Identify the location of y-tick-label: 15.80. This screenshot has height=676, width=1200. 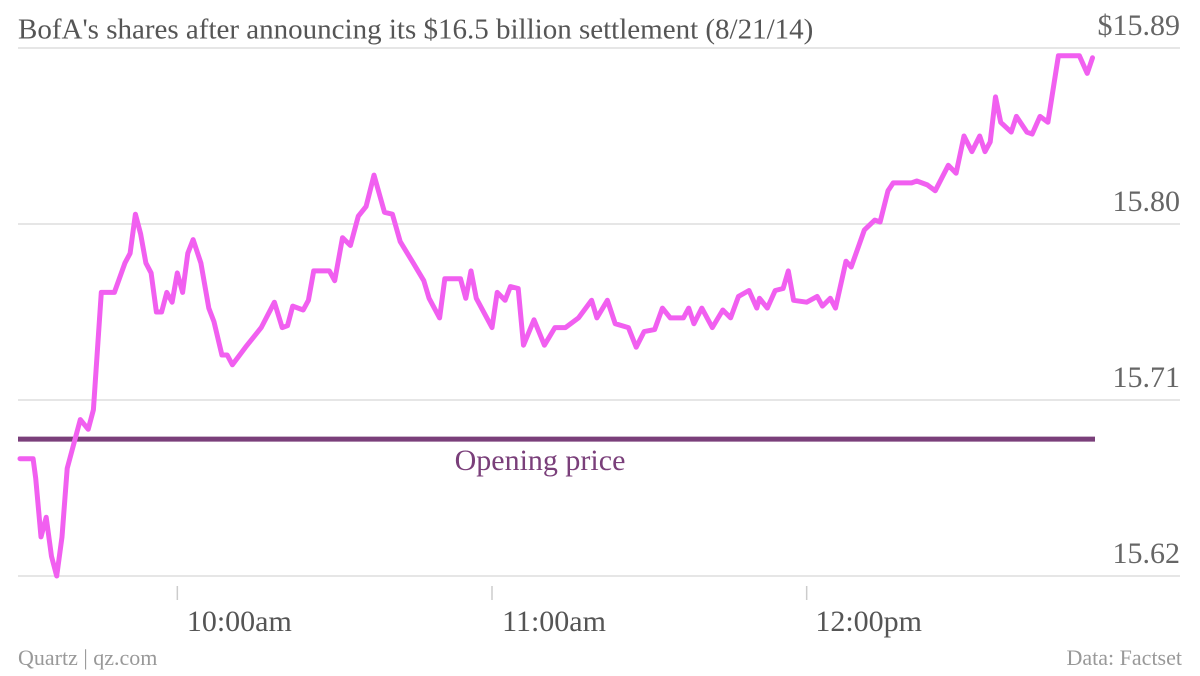
(1147, 201).